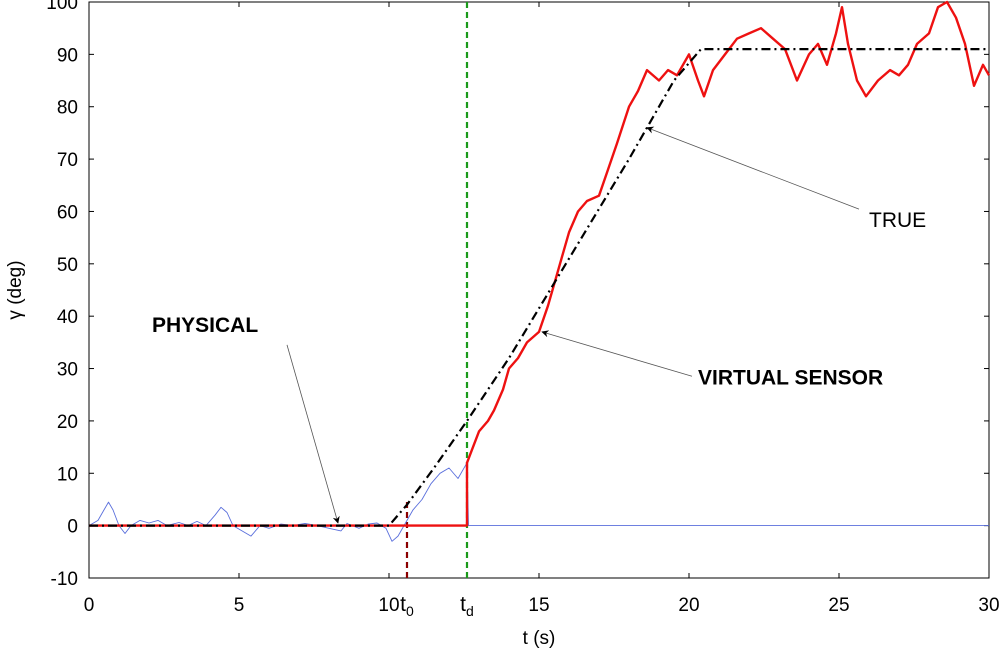 This screenshot has width=1000, height=653. What do you see at coordinates (72, 527) in the screenshot?
I see `y-tick-label: 0` at bounding box center [72, 527].